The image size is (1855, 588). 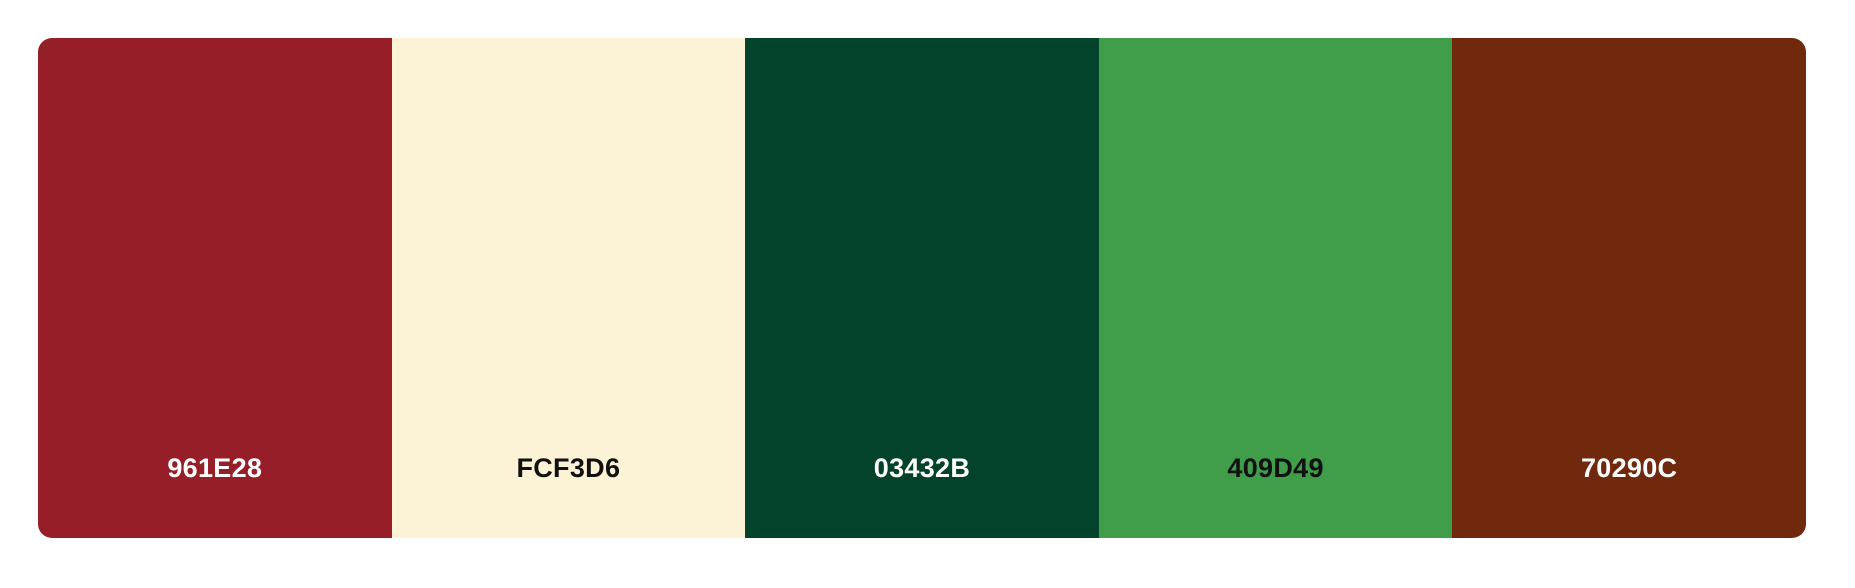 I want to click on swatch-hex-label: 03432B, so click(x=922, y=468).